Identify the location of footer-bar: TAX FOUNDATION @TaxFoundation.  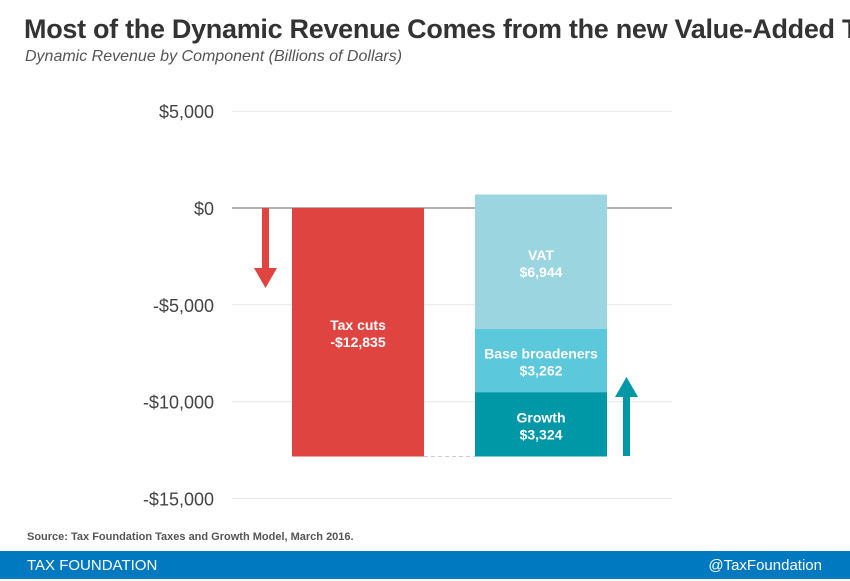
(425, 565).